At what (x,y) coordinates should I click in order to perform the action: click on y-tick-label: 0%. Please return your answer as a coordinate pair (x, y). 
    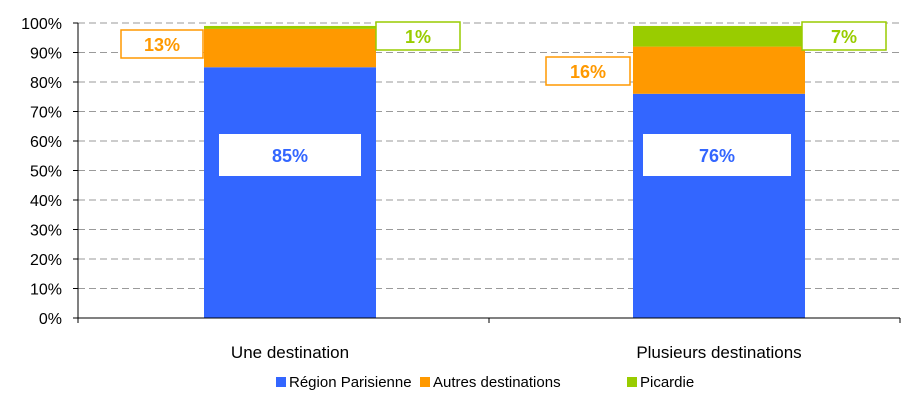
    Looking at the image, I should click on (50, 319).